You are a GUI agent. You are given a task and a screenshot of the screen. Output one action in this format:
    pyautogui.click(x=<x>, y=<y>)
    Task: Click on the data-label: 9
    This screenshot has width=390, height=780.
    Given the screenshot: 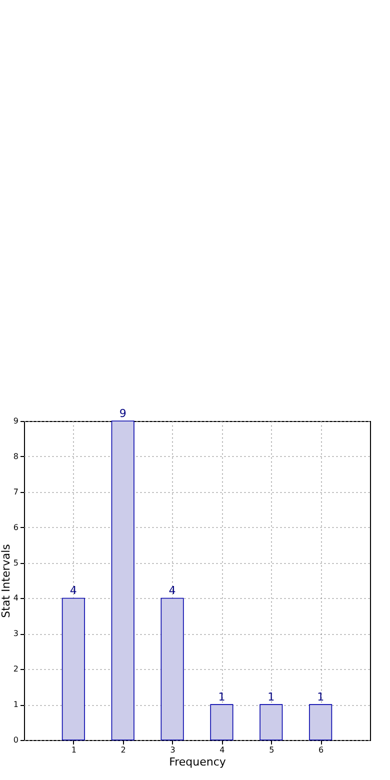 What is the action you would take?
    pyautogui.click(x=122, y=413)
    